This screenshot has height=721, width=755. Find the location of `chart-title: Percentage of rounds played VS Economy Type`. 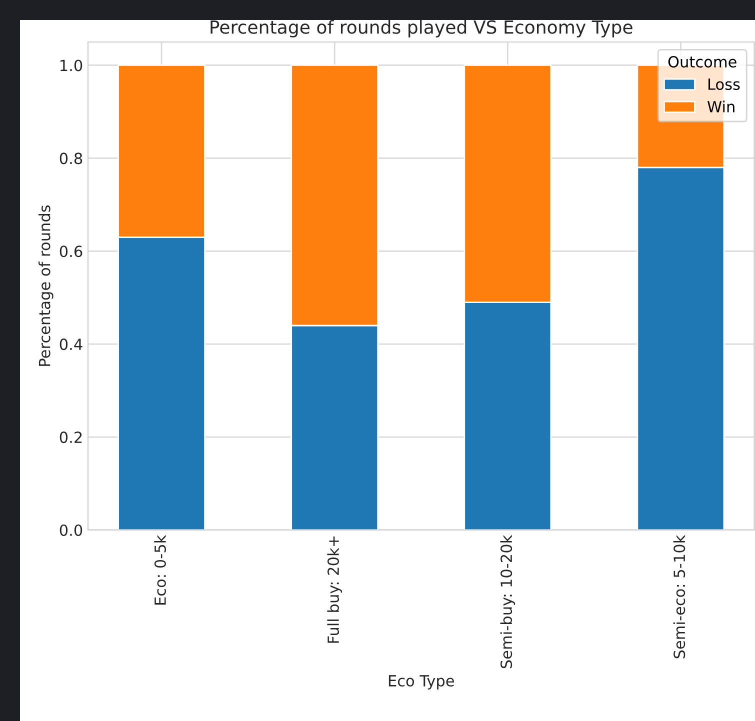

chart-title: Percentage of rounds played VS Economy Type is located at coordinates (421, 29).